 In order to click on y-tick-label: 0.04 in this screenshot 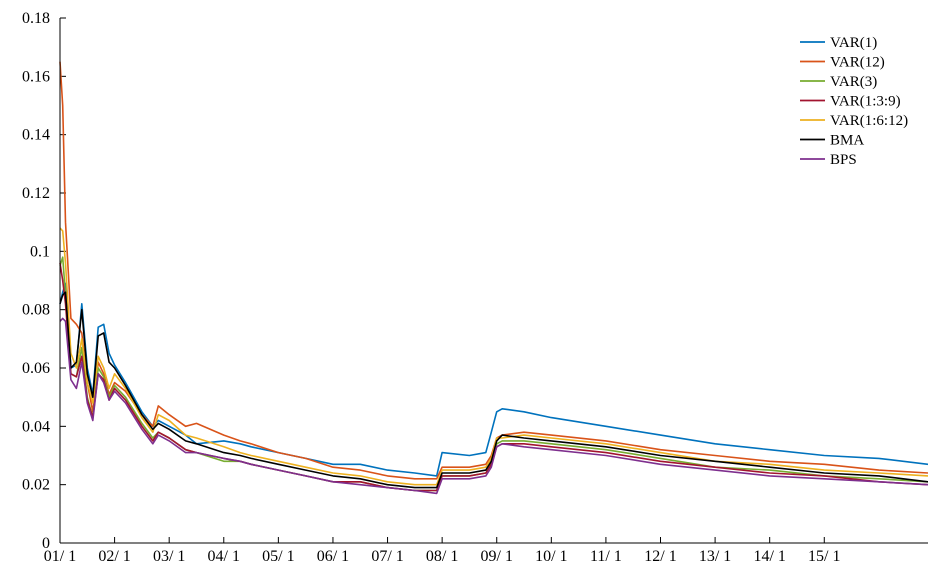, I will do `click(36, 426)`.